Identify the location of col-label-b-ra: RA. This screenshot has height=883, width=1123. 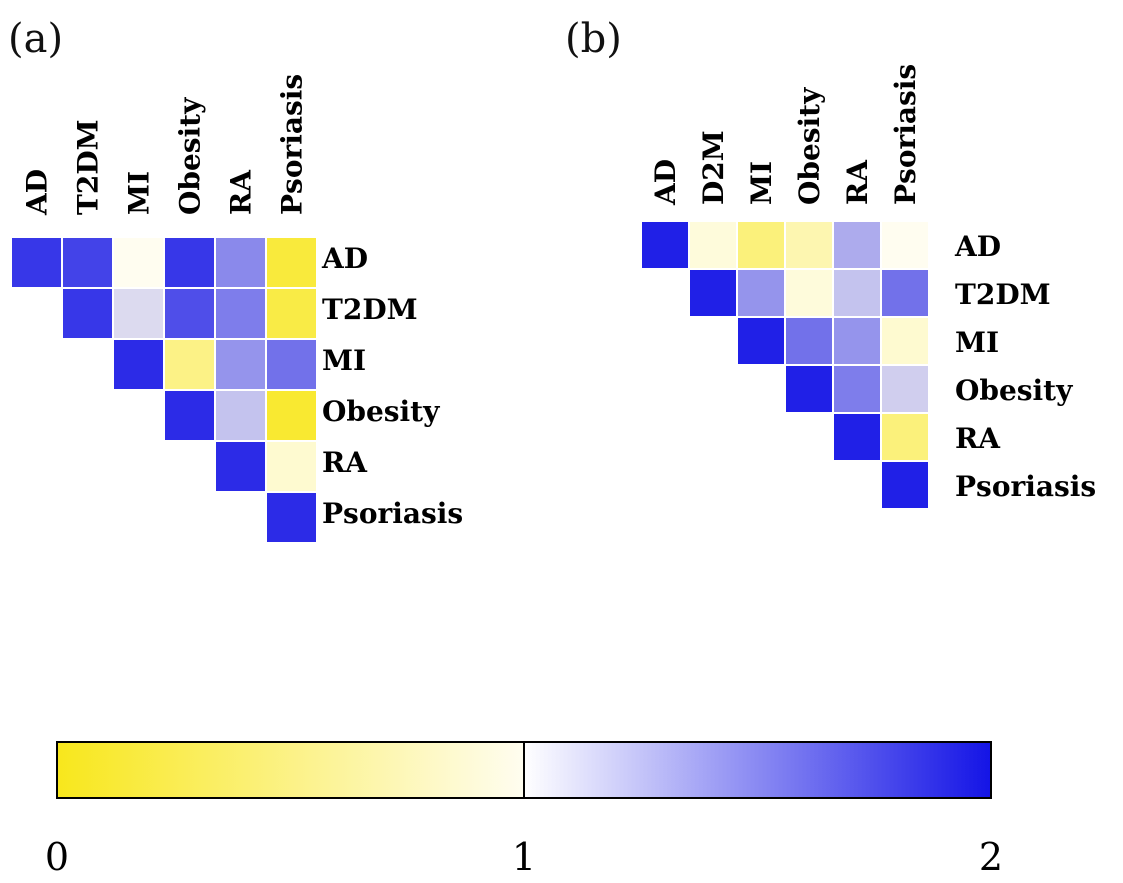
(857, 182).